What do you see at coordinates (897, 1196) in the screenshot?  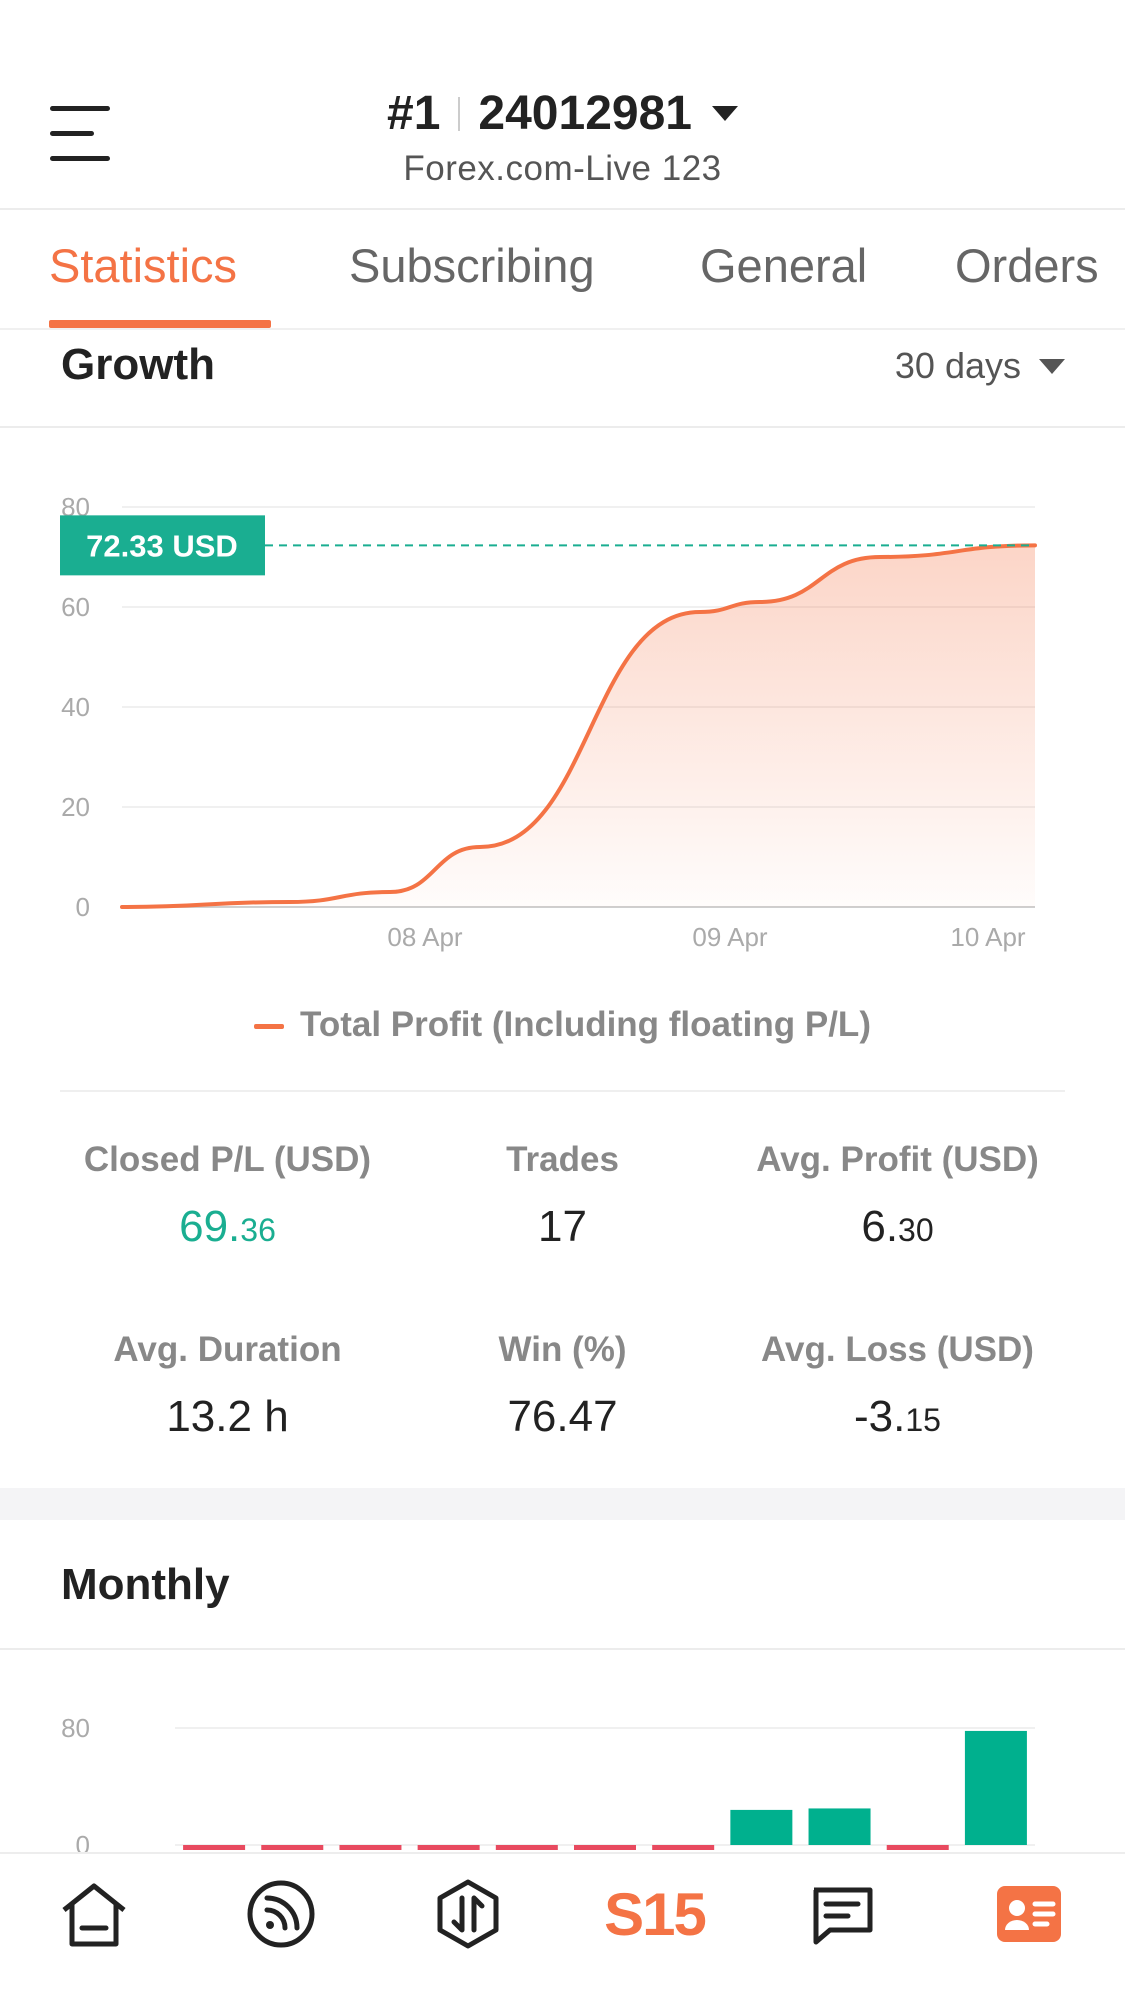 I see `stat-avg-profit-usd: Avg. Profit (USD) 6.30` at bounding box center [897, 1196].